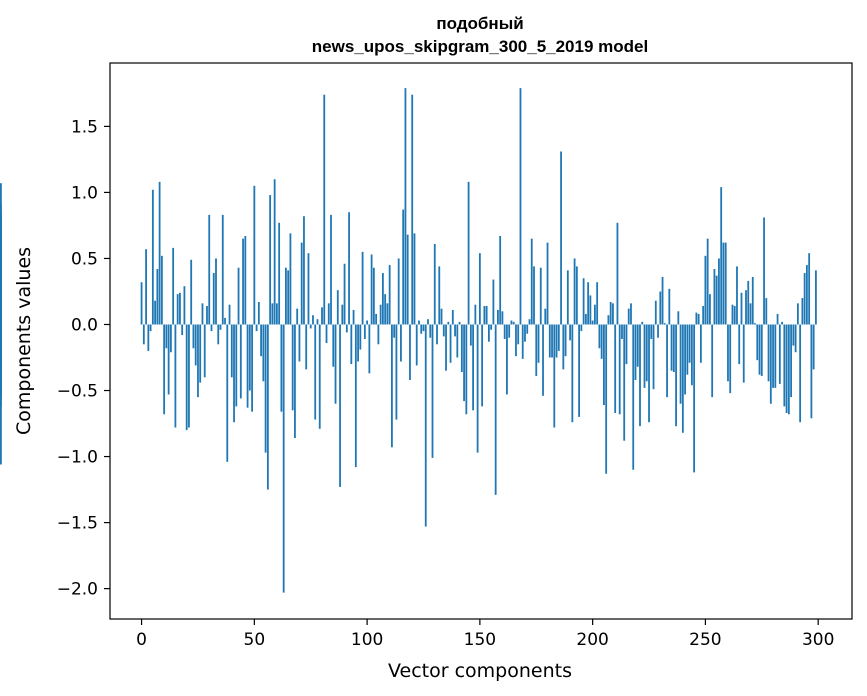 Image resolution: width=867 pixels, height=696 pixels. Describe the element at coordinates (84, 127) in the screenshot. I see `y-tick-label: 1.5` at that location.